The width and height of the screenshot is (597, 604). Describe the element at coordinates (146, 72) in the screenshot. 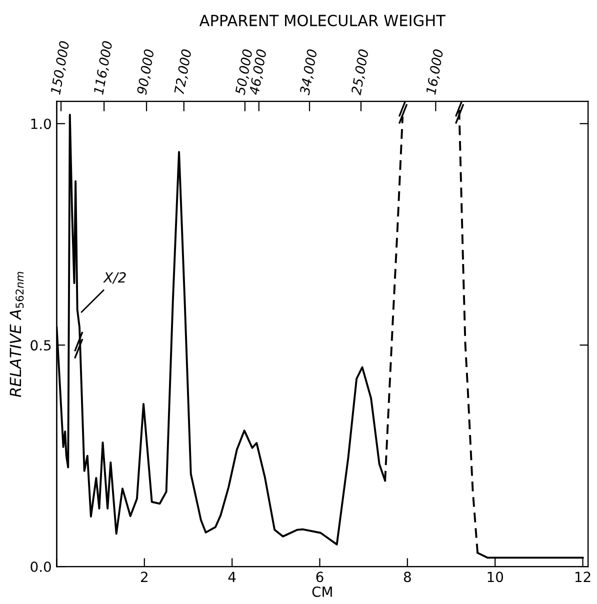

I see `x2-tick-label: 90,000` at that location.